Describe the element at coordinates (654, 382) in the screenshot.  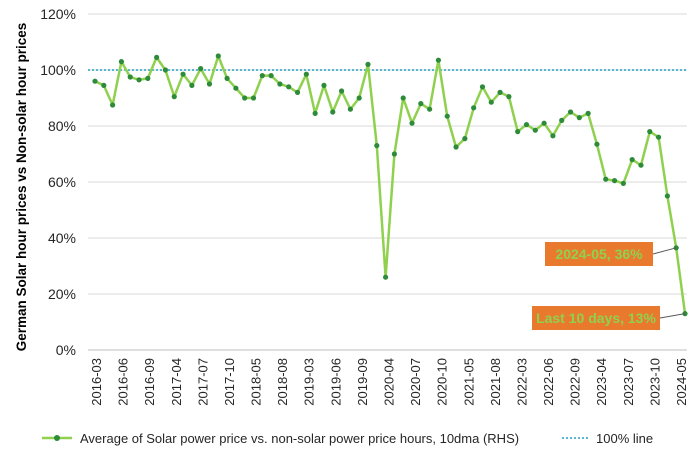
I see `x-tick-label: 2023-10` at that location.